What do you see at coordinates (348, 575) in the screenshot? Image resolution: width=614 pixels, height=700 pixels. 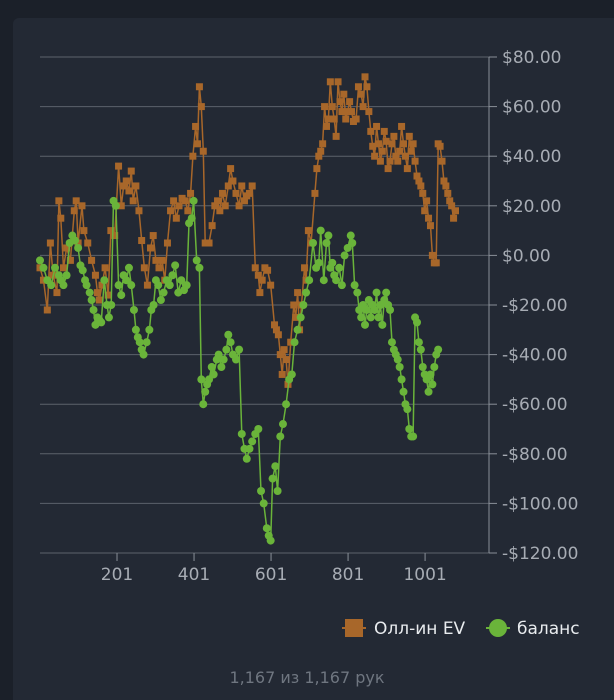 I see `x-tick-label: 801` at bounding box center [348, 575].